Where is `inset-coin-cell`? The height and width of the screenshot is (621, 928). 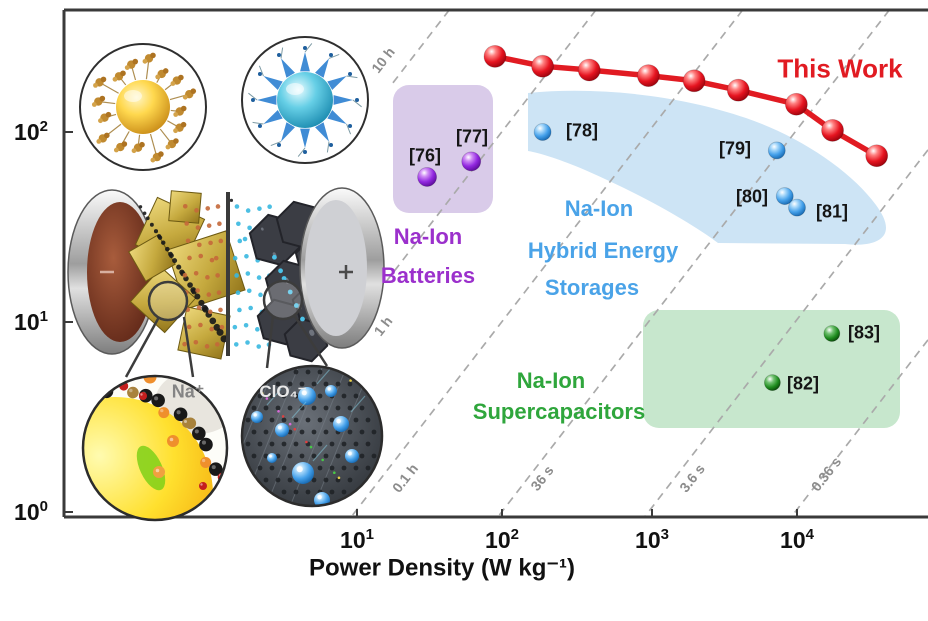 inset-coin-cell is located at coordinates (226, 282).